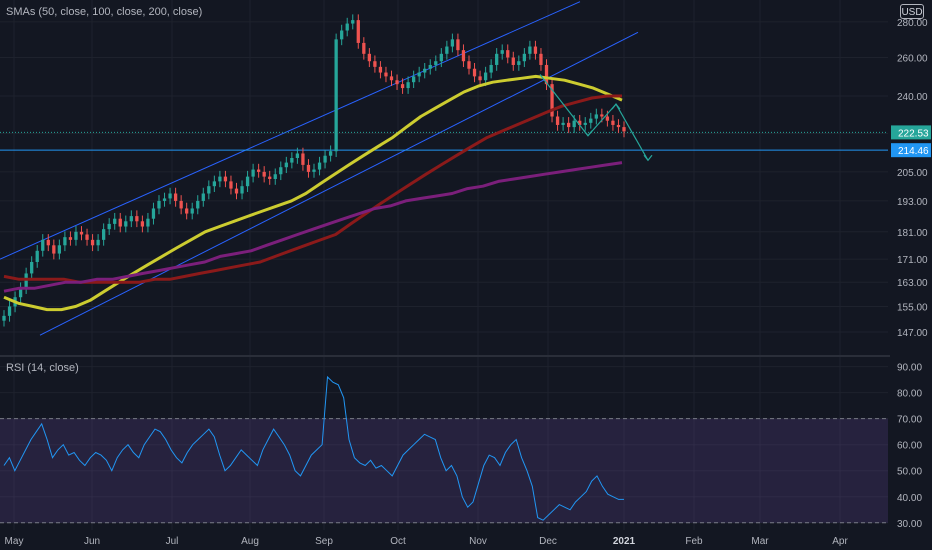 The image size is (932, 550). I want to click on time-tick-label: Mar, so click(760, 541).